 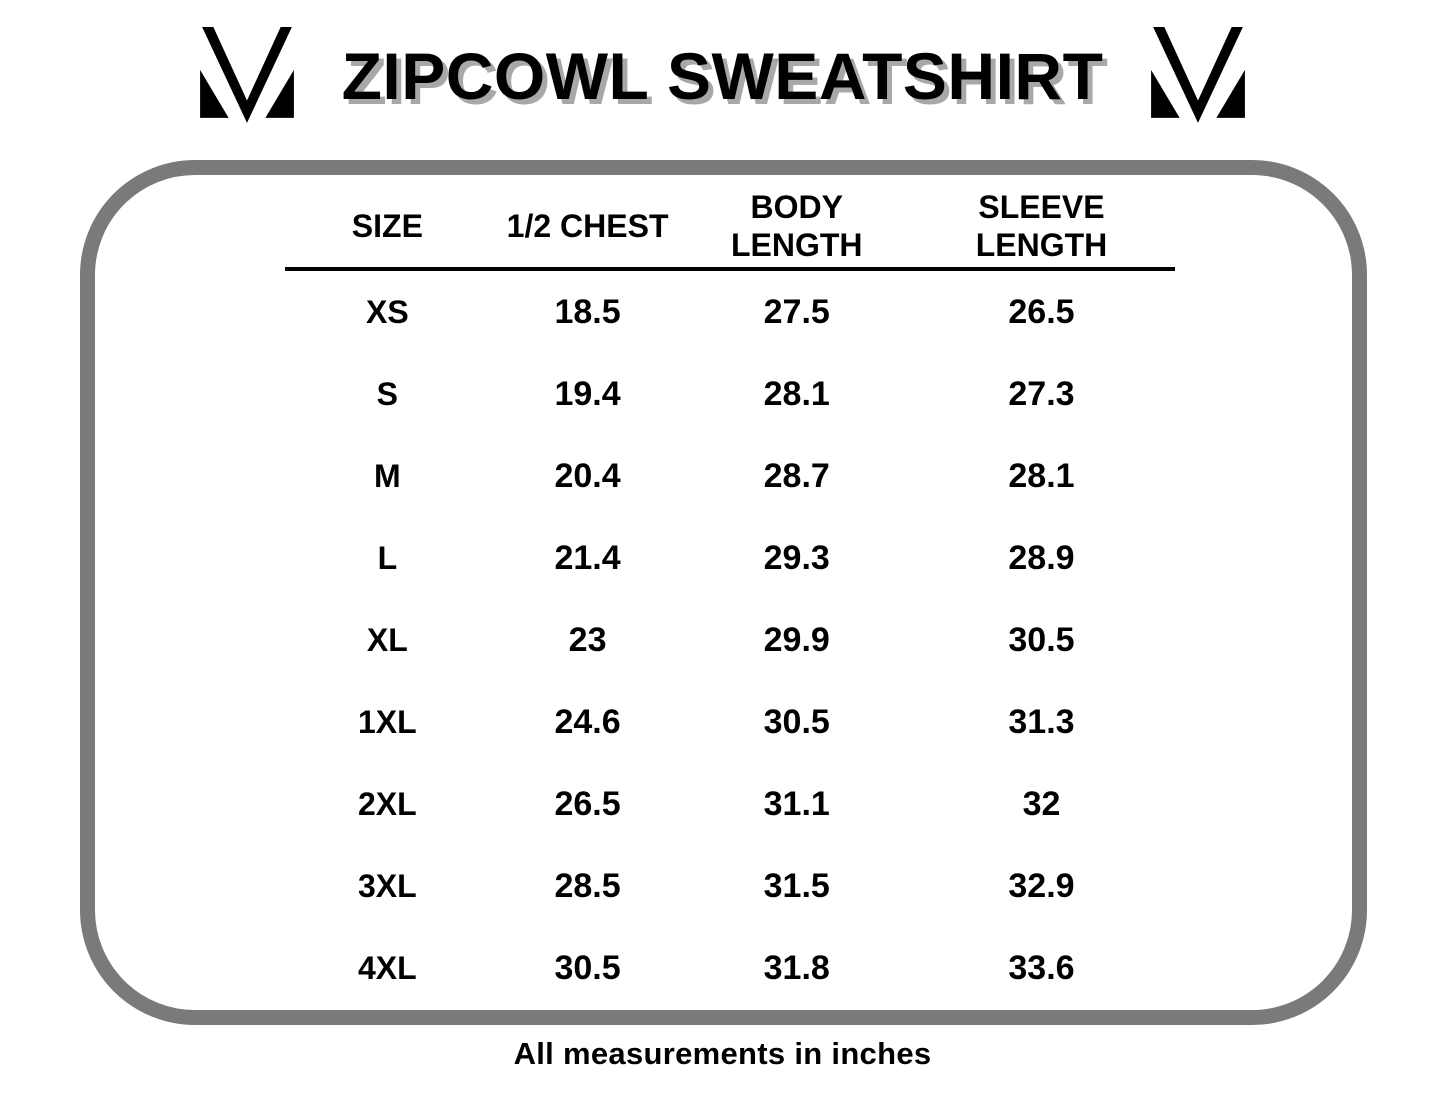 What do you see at coordinates (1041, 226) in the screenshot?
I see `column-header-sleeve-length: SLEEVE LENGTH` at bounding box center [1041, 226].